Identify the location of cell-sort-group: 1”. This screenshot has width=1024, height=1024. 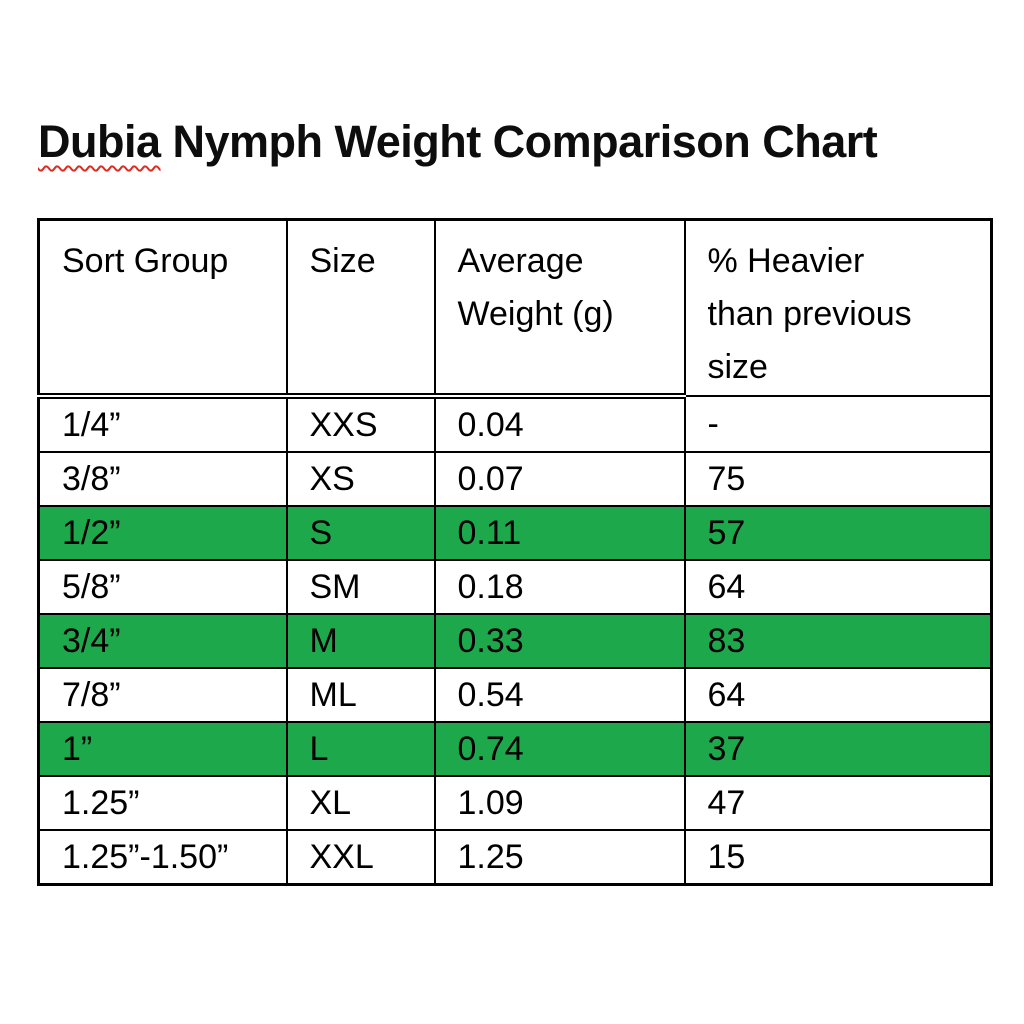
(162, 749).